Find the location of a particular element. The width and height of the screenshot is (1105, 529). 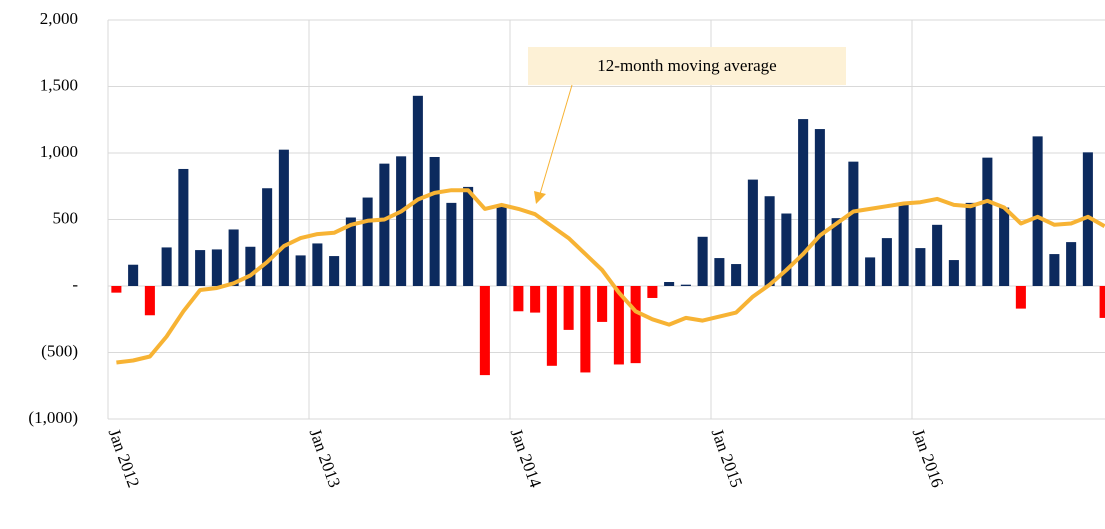

x-tick-label: Jan 2016 is located at coordinates (928, 458).